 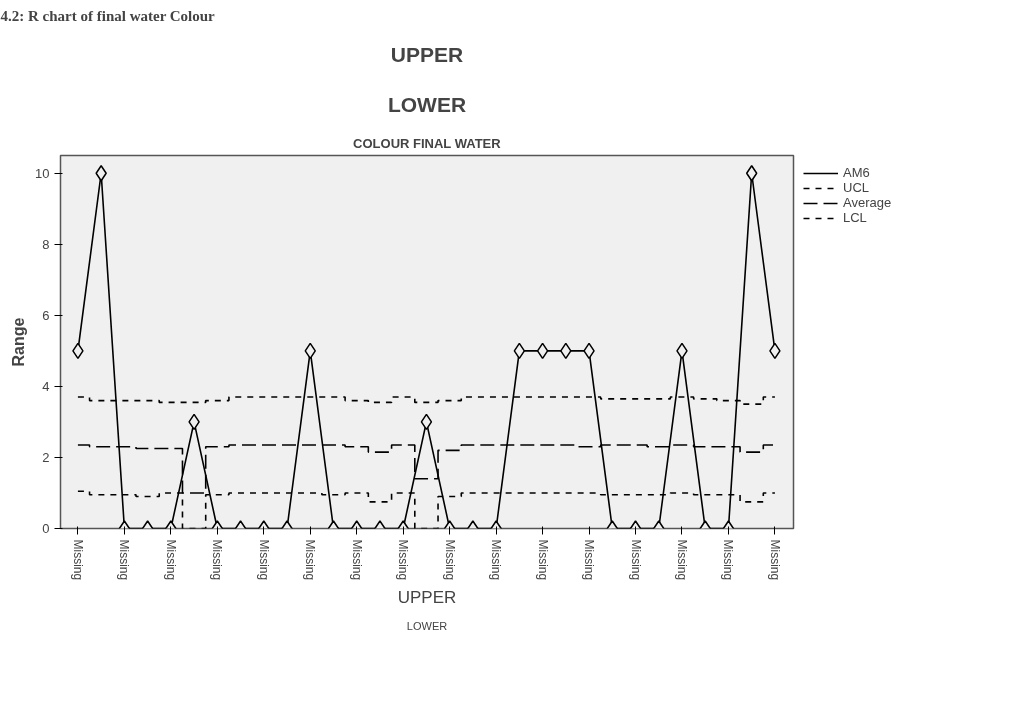 I want to click on y-tick-label: 6, so click(x=46, y=315).